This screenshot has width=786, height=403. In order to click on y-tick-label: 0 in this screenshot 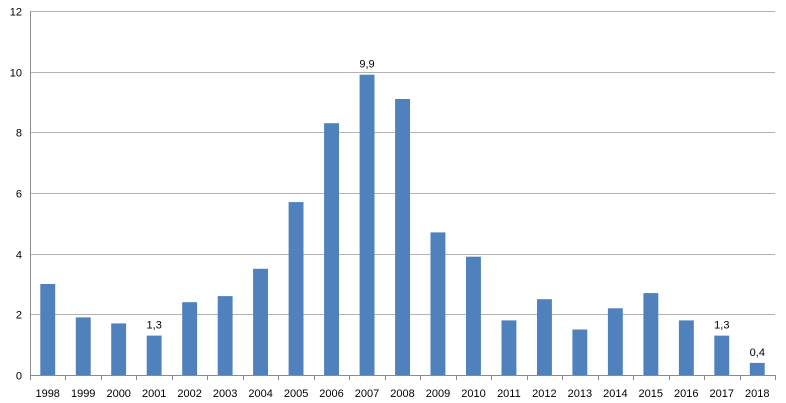, I will do `click(19, 377)`.